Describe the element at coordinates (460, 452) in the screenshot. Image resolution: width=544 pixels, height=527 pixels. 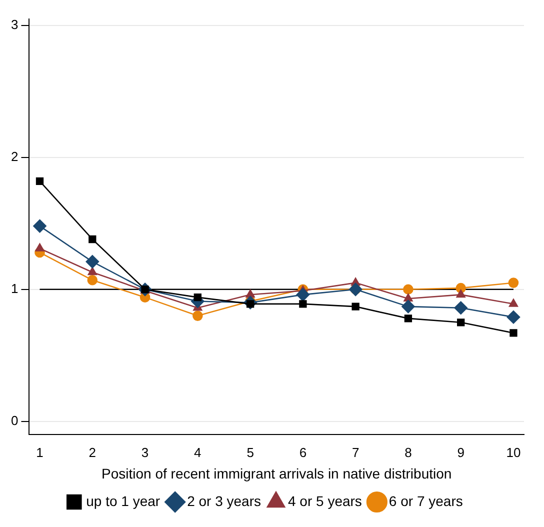
I see `x-tick-label: 9` at that location.